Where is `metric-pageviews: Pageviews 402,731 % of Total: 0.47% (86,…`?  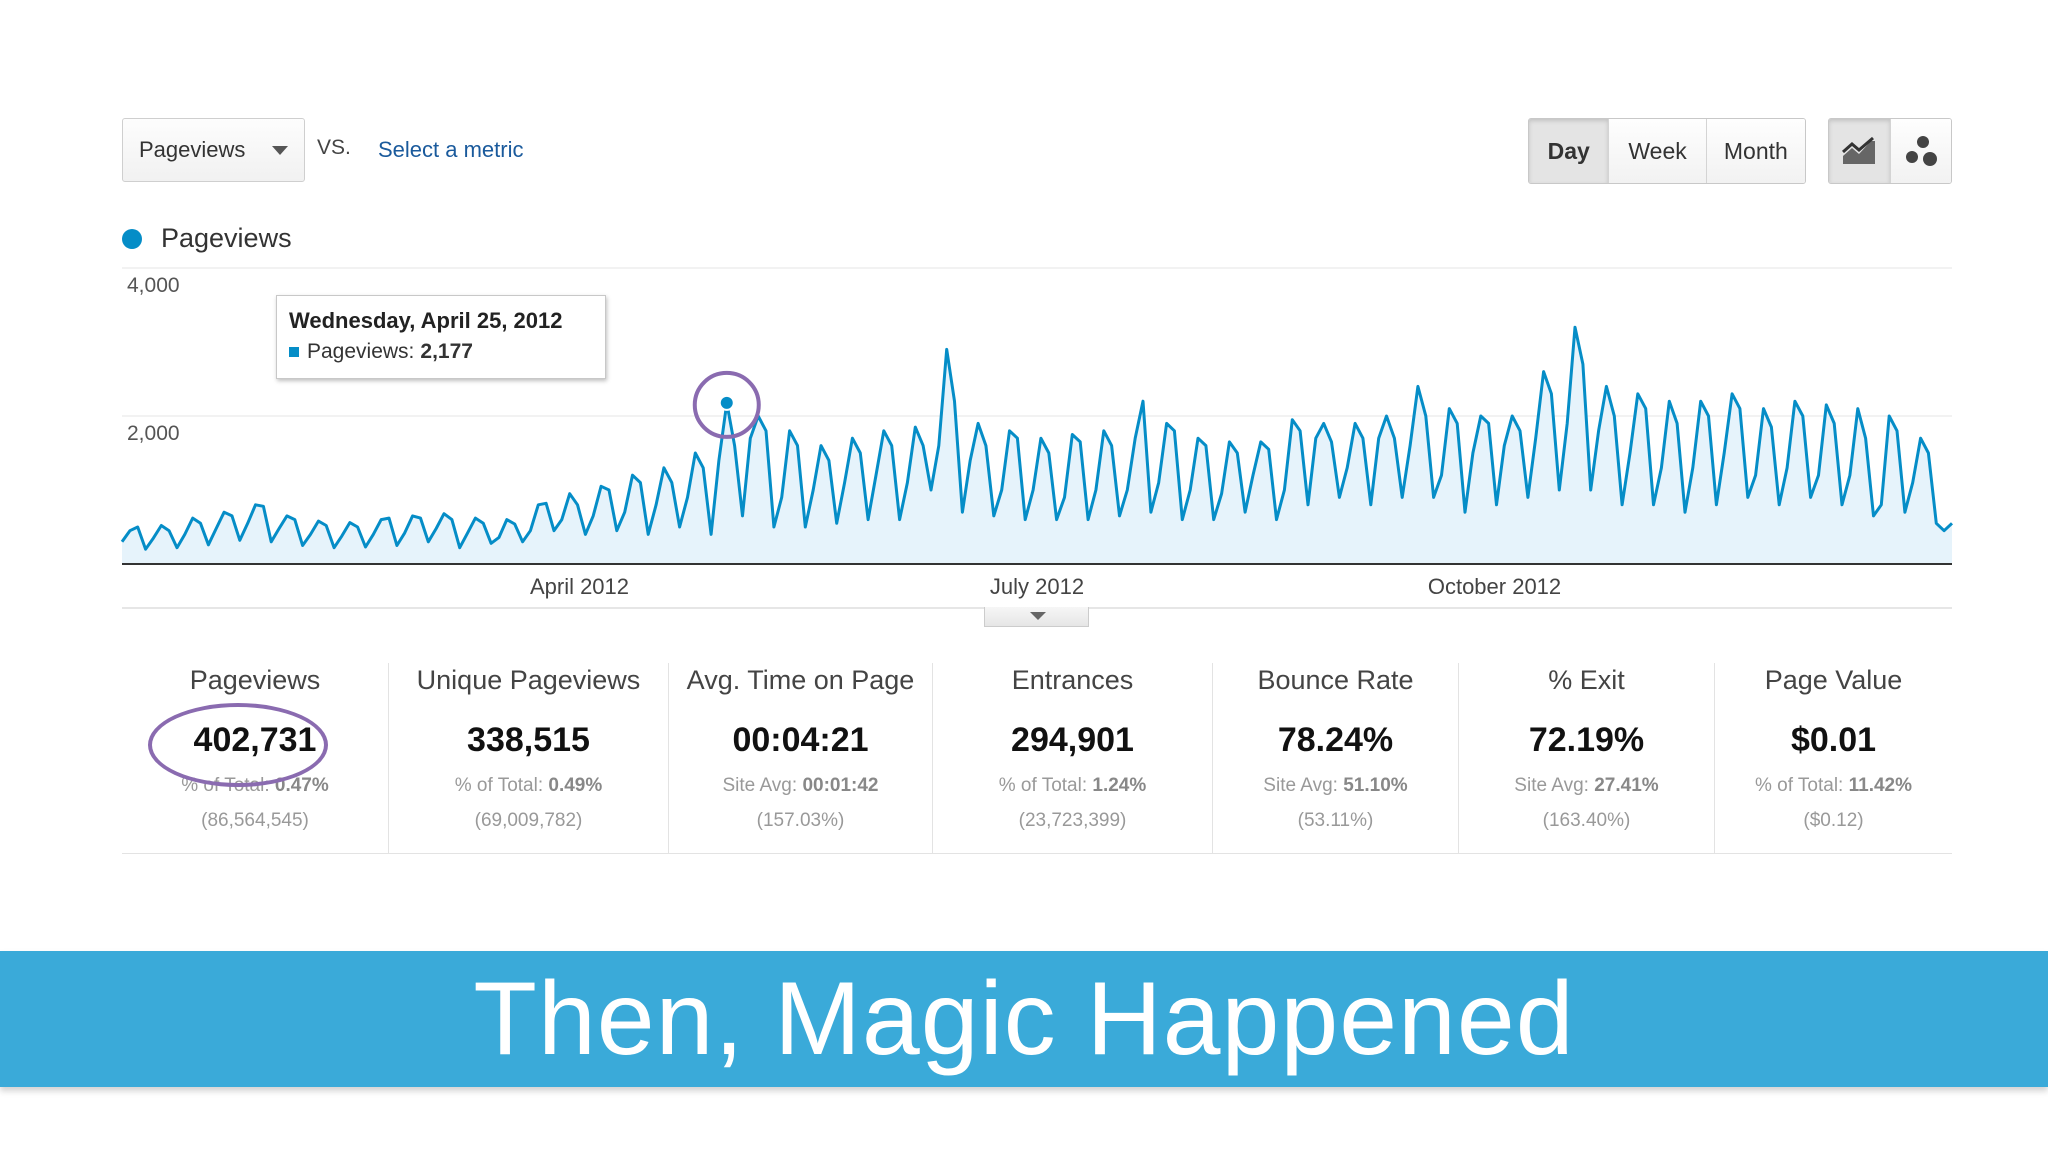 metric-pageviews: Pageviews 402,731 % of Total: 0.47% (86,… is located at coordinates (255, 758).